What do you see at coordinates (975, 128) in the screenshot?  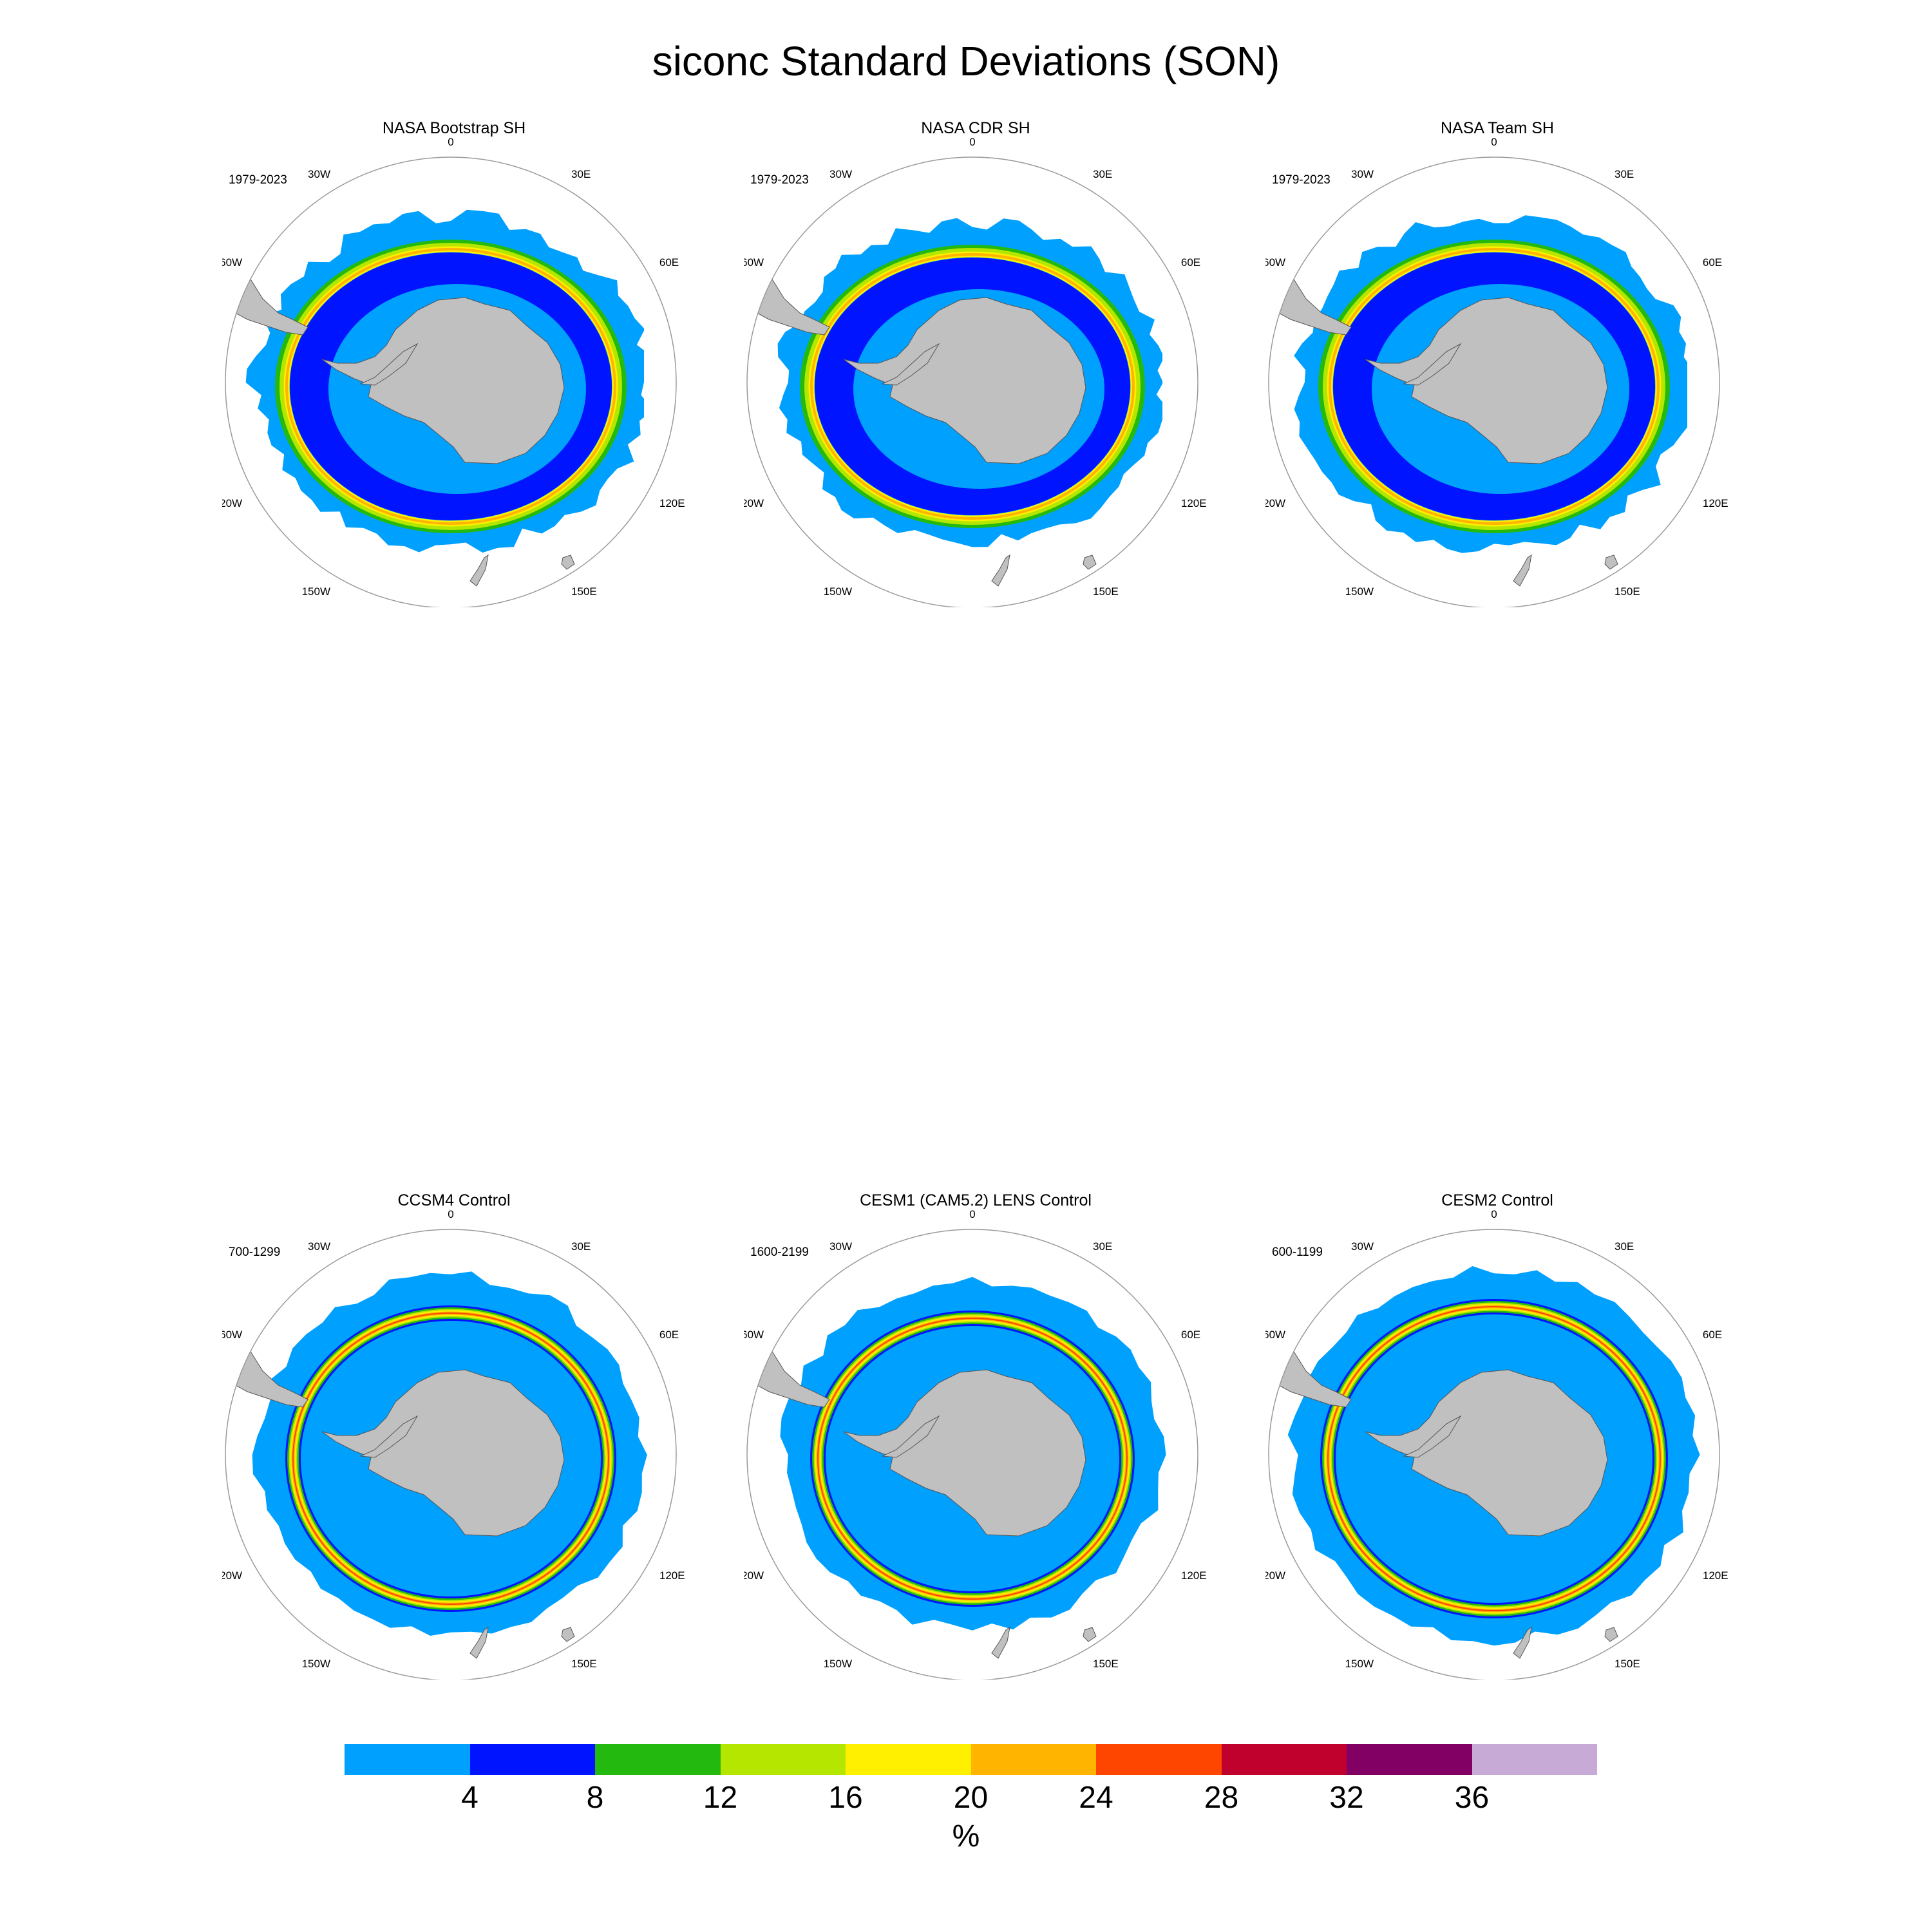 I see `panel-title: NASA CDR SH` at bounding box center [975, 128].